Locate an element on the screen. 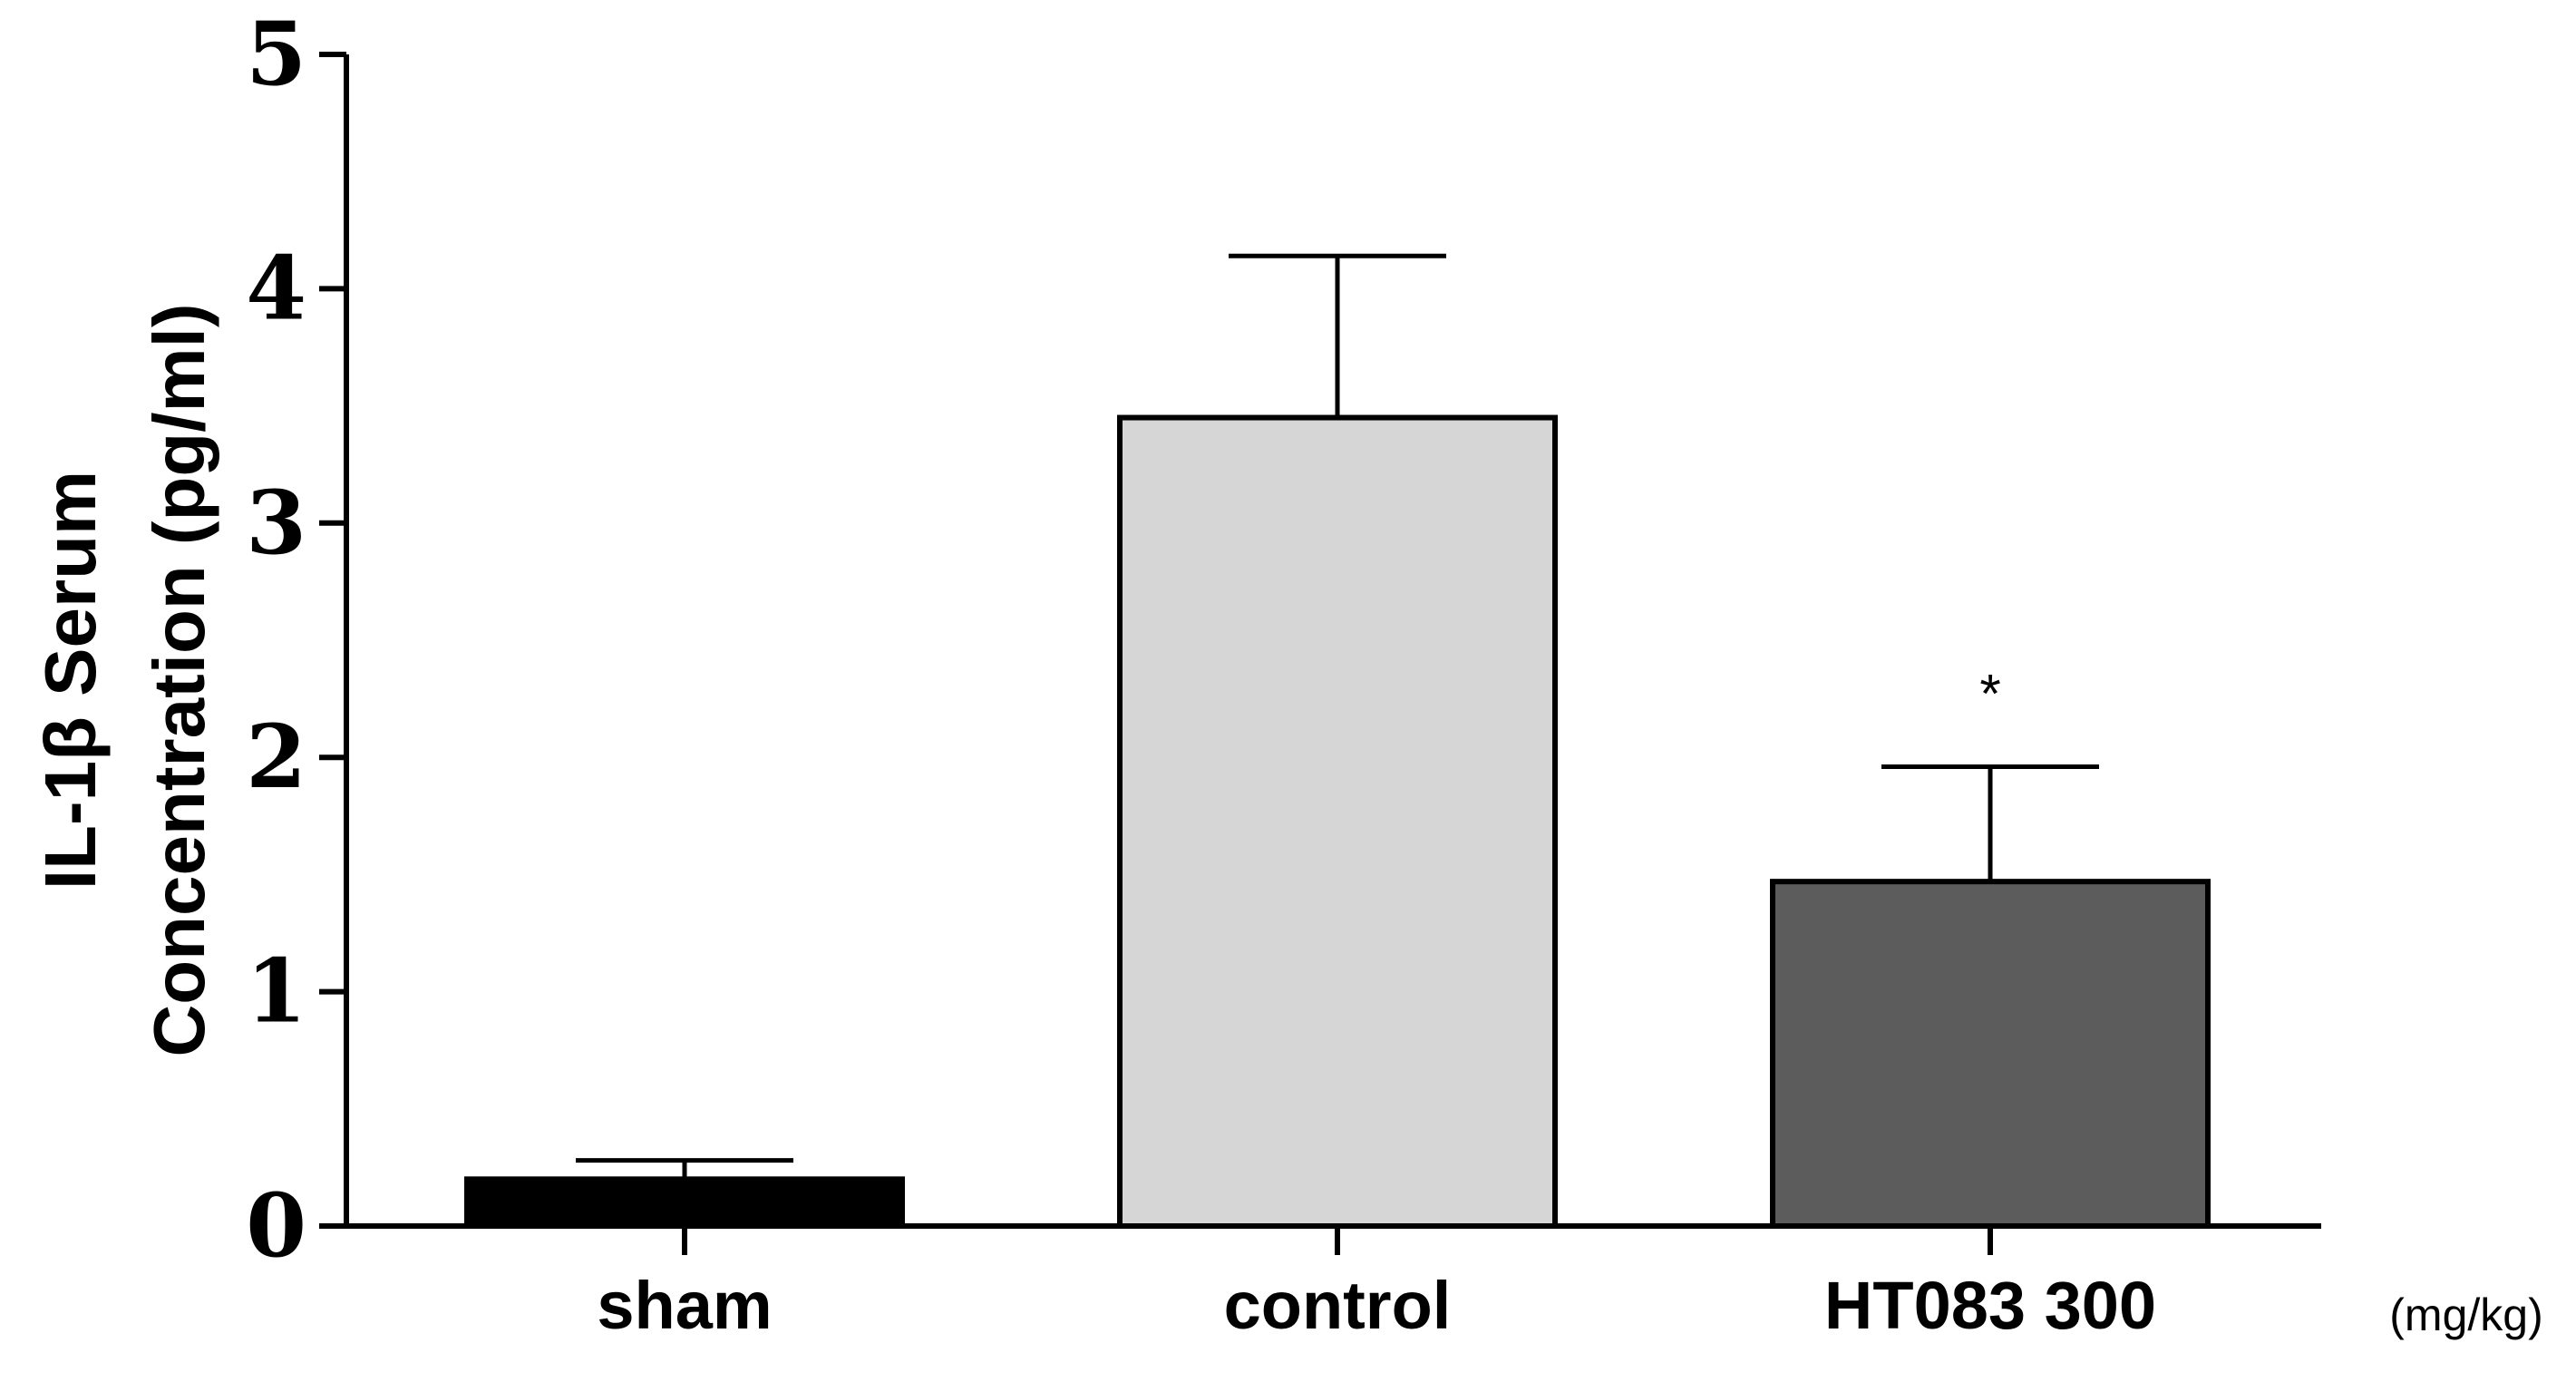 The image size is (2576, 1382). y-tick-label-3: 3 is located at coordinates (276, 523).